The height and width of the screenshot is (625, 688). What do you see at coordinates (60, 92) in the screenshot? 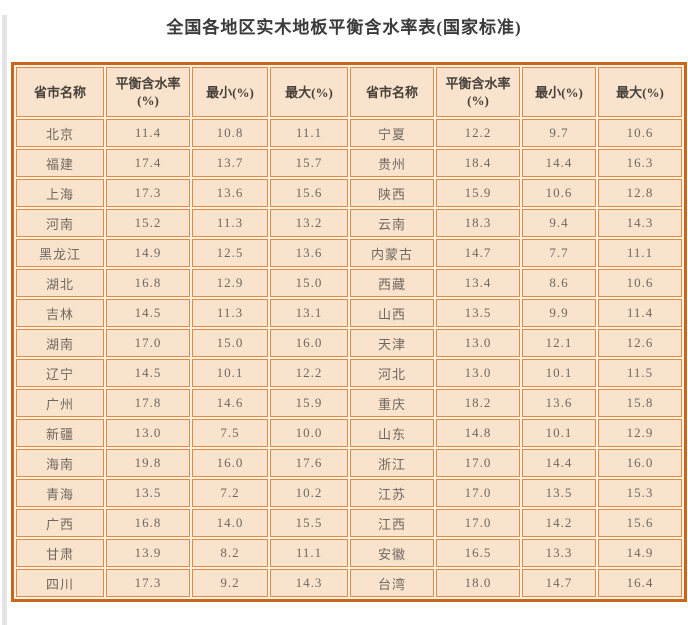
I see `header-province-name-left: 省市名称` at bounding box center [60, 92].